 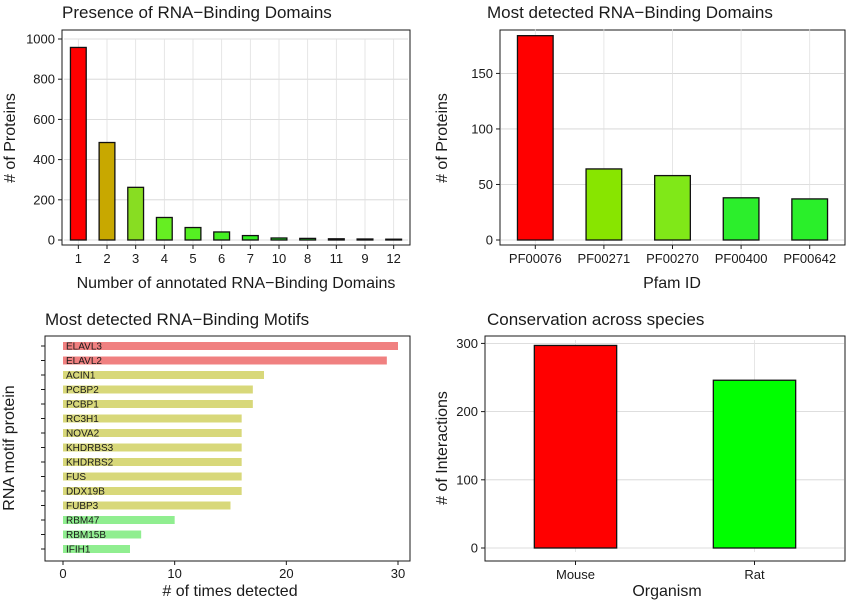 I want to click on panel3-bar-label: ELAVL2, so click(x=84, y=361).